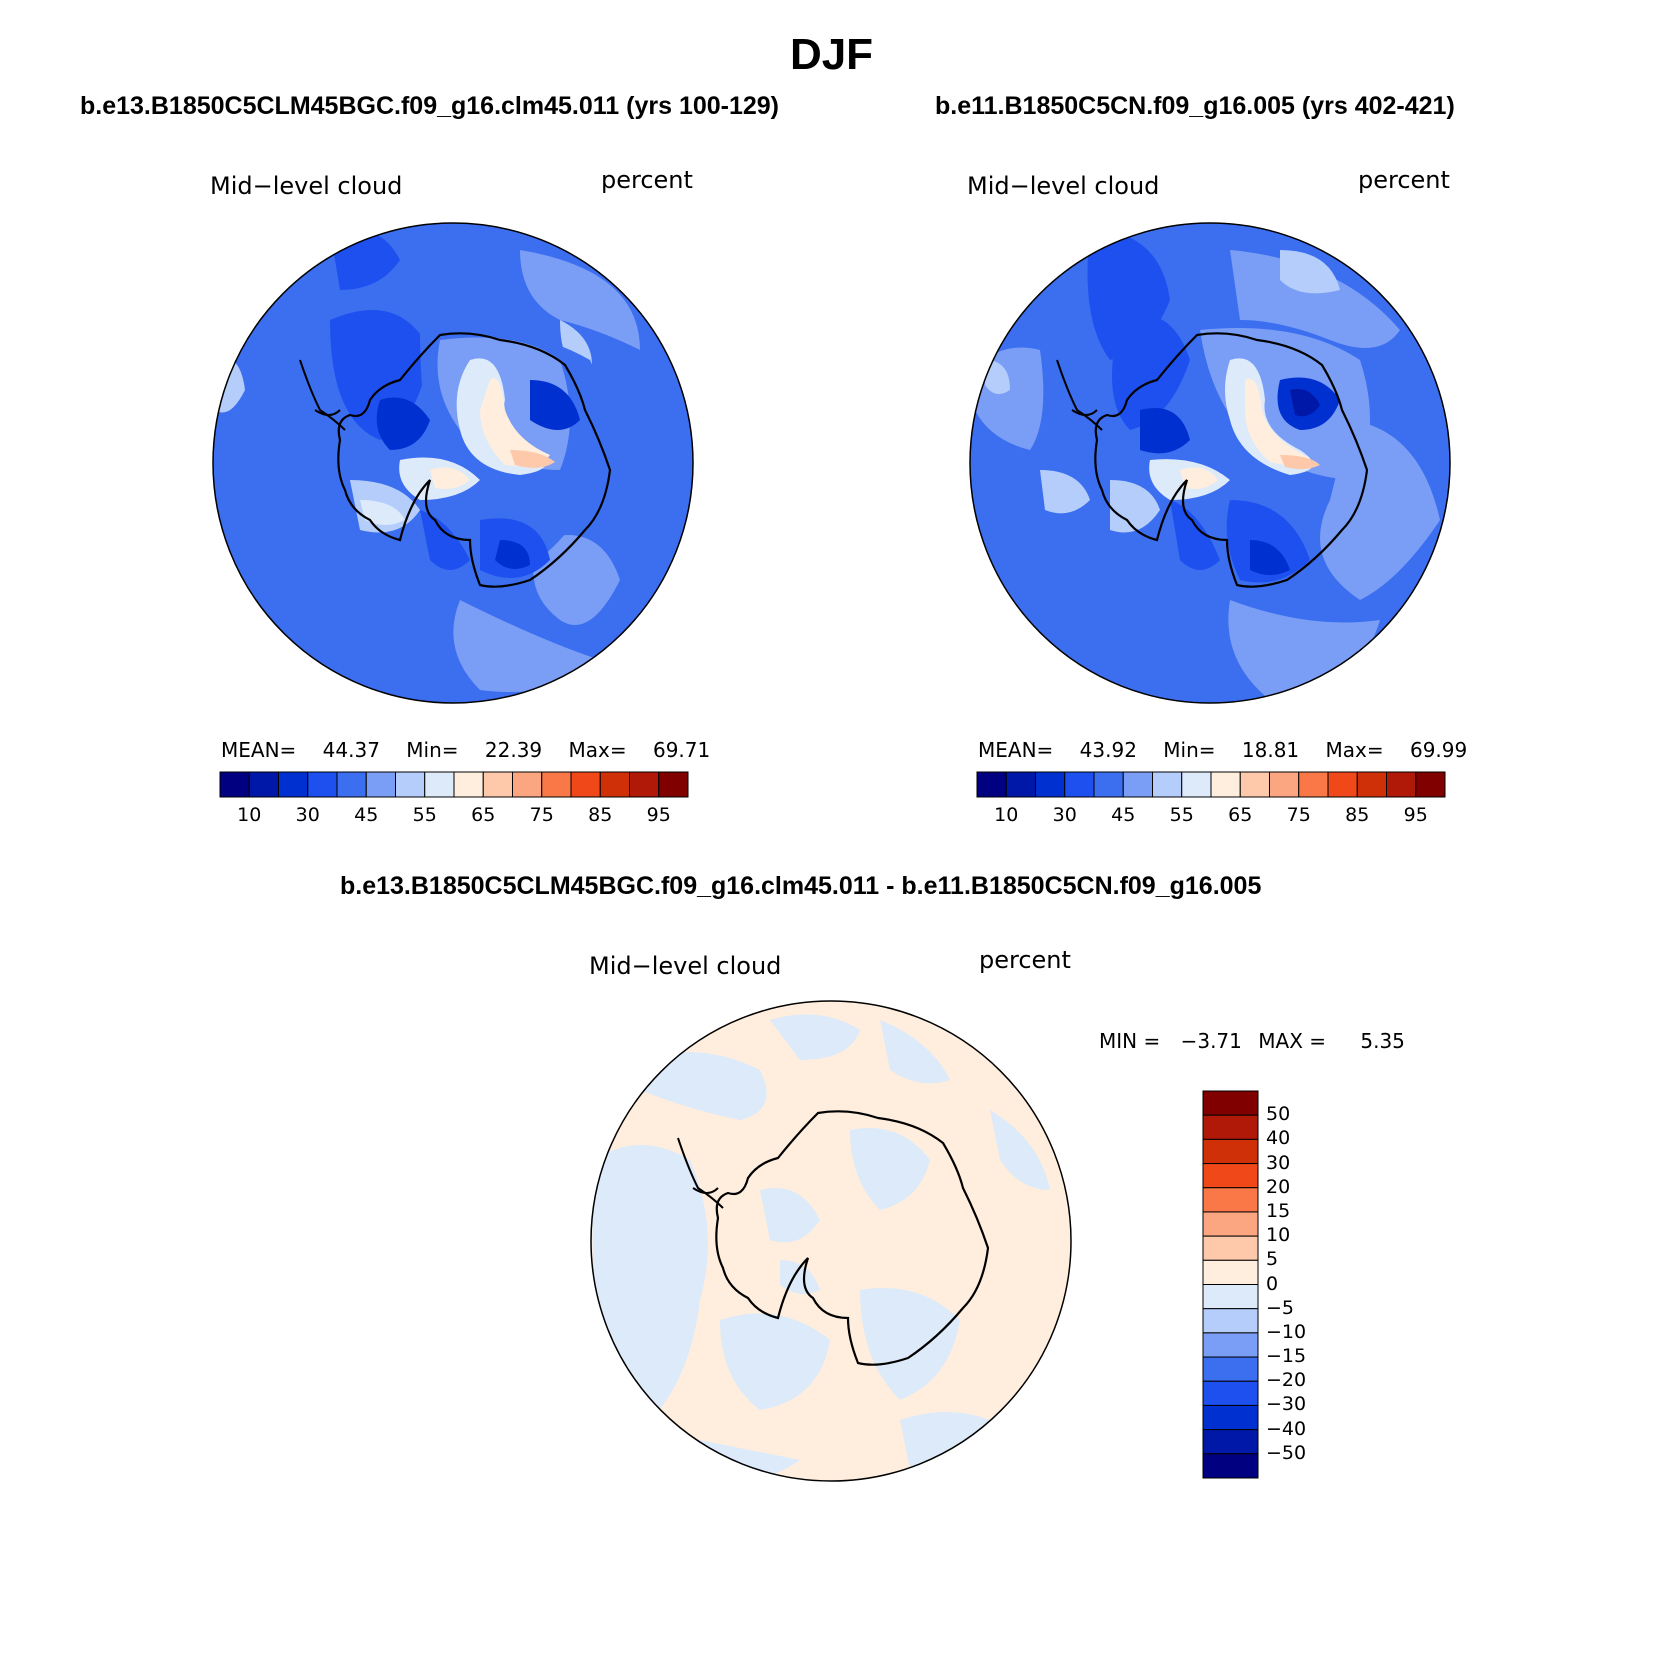  I want to click on panel-2-units-label: percent, so click(1404, 180).